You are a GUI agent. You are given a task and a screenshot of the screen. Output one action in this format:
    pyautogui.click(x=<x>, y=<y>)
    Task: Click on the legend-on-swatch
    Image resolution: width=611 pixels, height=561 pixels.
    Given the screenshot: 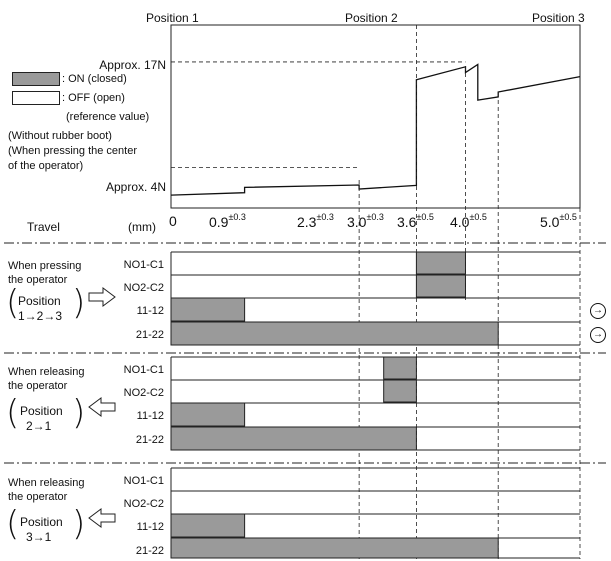 What is the action you would take?
    pyautogui.click(x=36, y=79)
    